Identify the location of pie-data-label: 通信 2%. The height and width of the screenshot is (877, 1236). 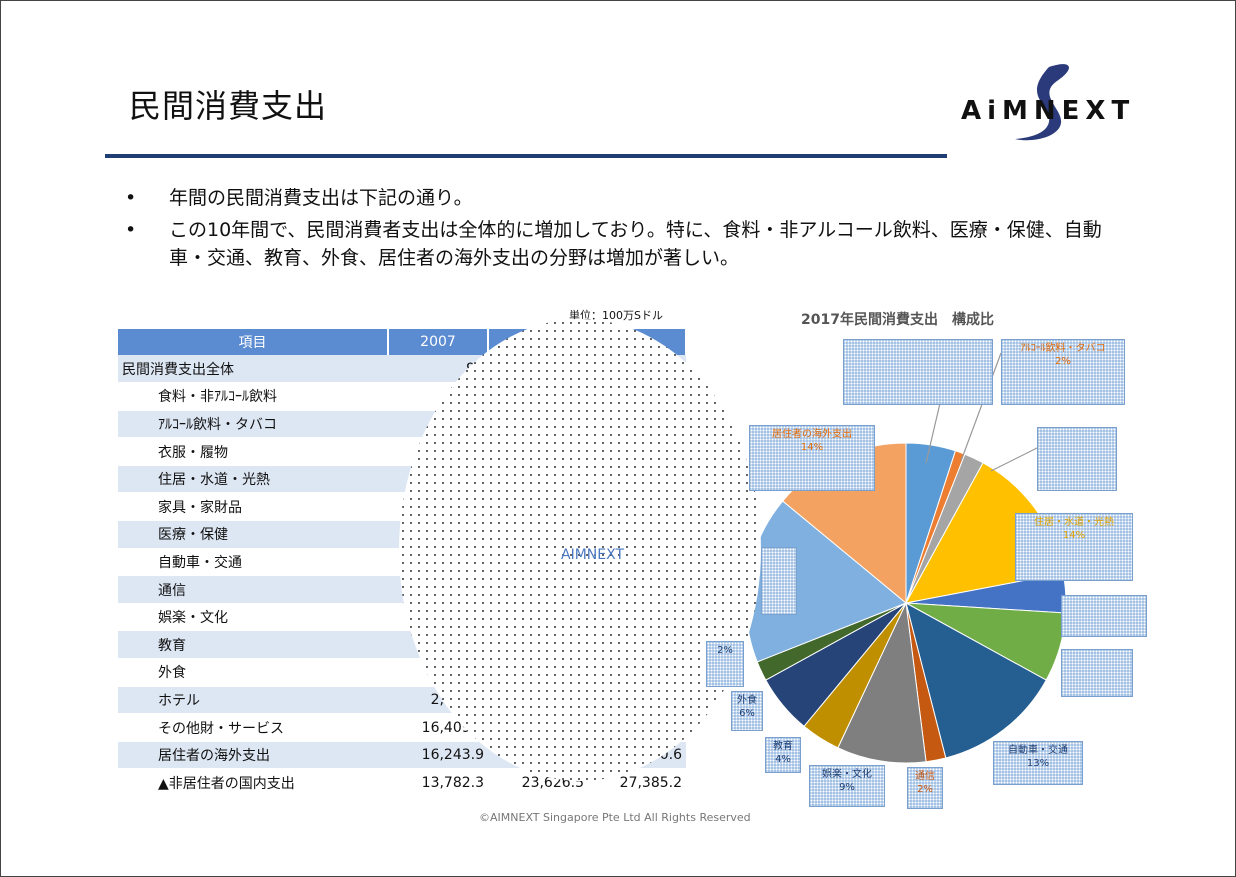
(925, 788).